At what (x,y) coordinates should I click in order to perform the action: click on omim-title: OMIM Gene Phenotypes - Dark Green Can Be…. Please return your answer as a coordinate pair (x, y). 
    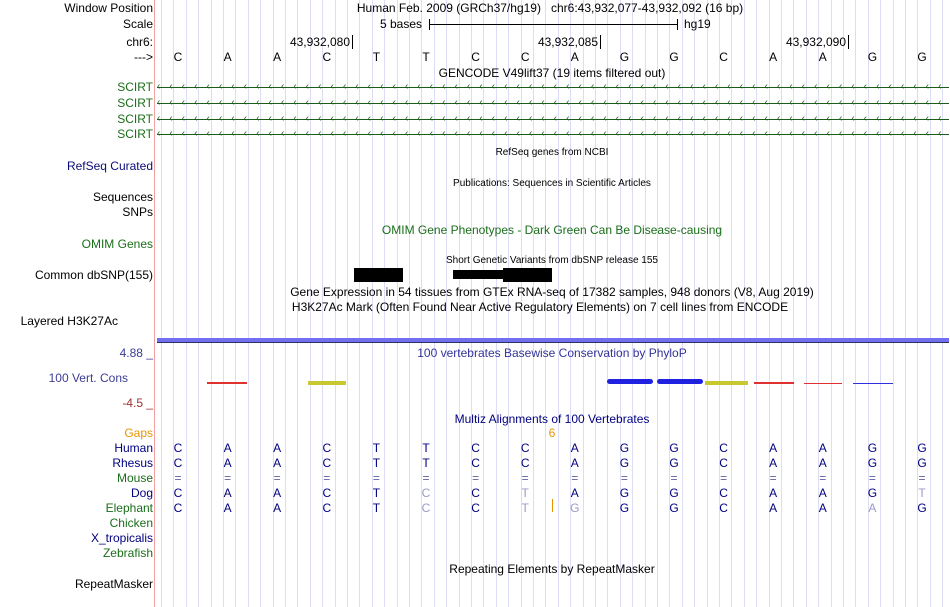
    Looking at the image, I should click on (552, 230).